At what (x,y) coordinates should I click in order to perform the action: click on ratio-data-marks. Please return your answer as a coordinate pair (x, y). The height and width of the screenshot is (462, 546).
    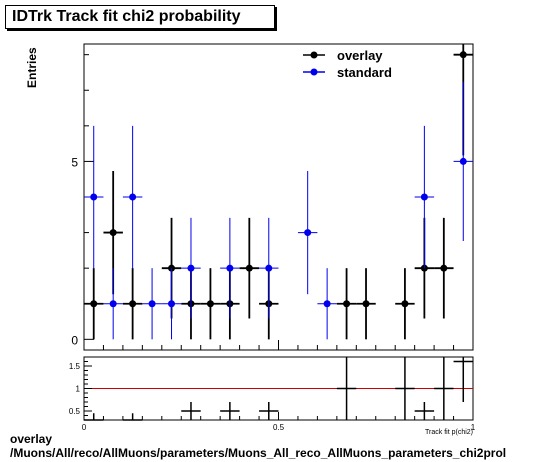
    Looking at the image, I should click on (278, 389).